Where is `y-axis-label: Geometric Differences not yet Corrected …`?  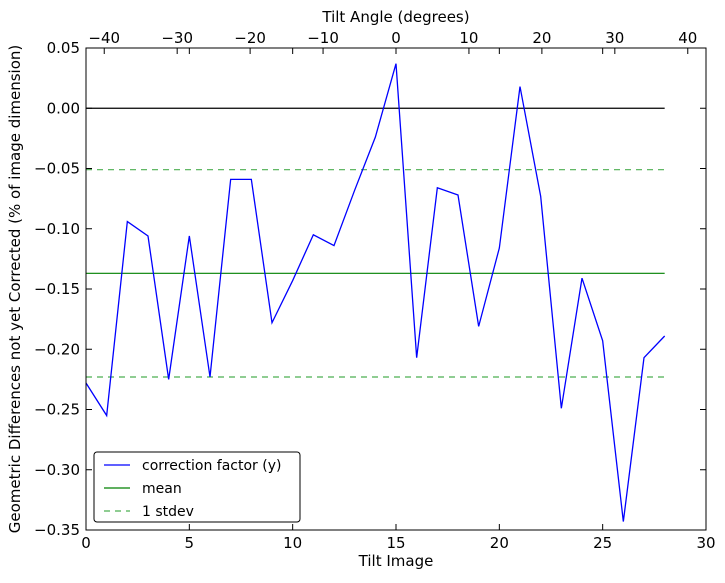
y-axis-label: Geometric Differences not yet Corrected … is located at coordinates (15, 289).